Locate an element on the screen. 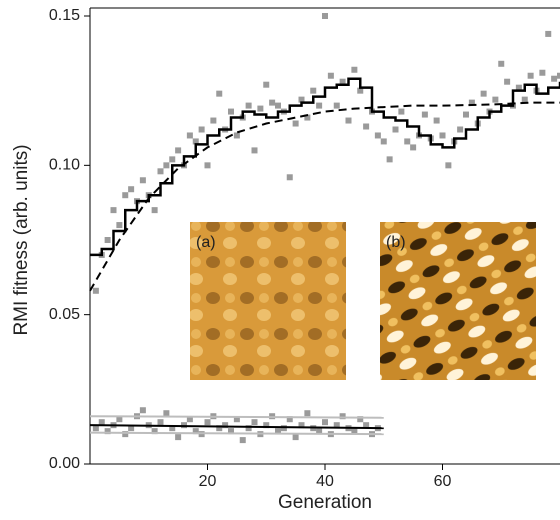  annotation: (b) is located at coordinates (396, 242).